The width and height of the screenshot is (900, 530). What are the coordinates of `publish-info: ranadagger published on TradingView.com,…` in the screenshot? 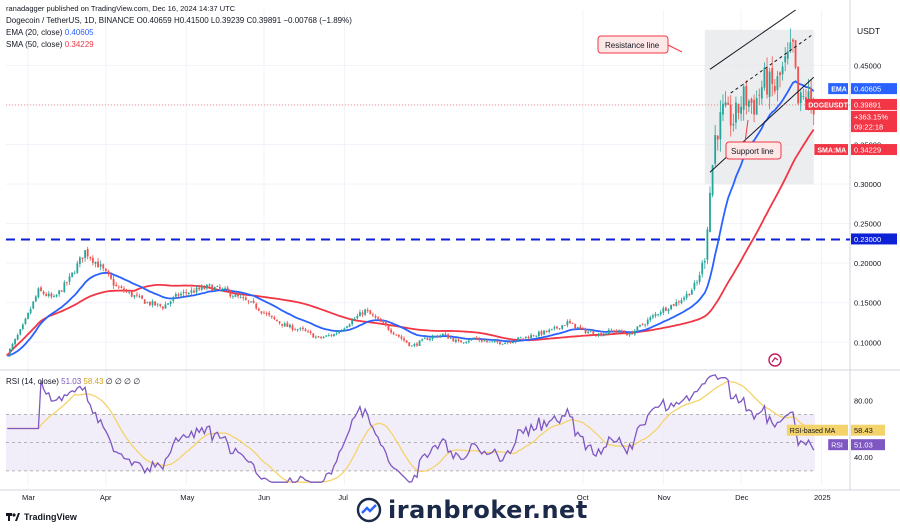 It's located at (121, 8).